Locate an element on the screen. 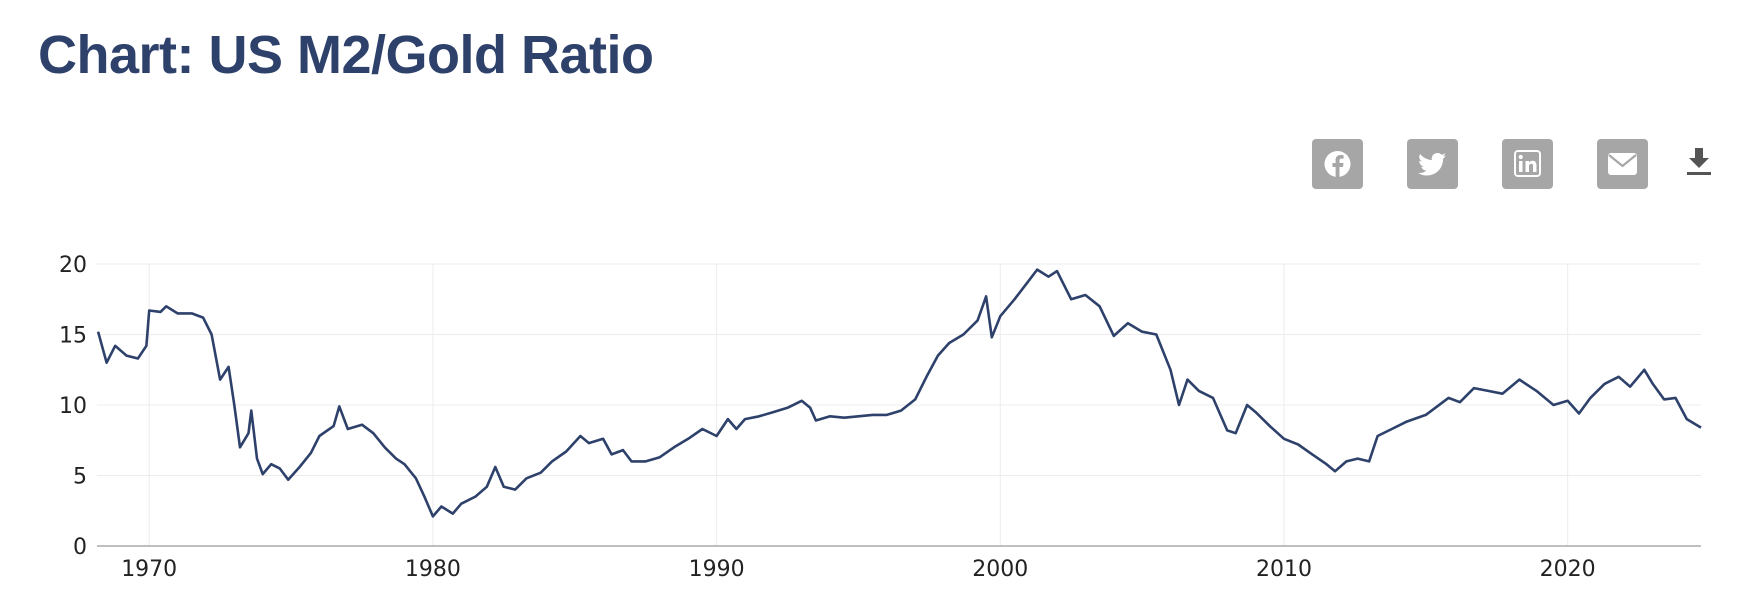 Image resolution: width=1738 pixels, height=600 pixels. page-title: Chart: US M2/Gold Ratio is located at coordinates (346, 55).